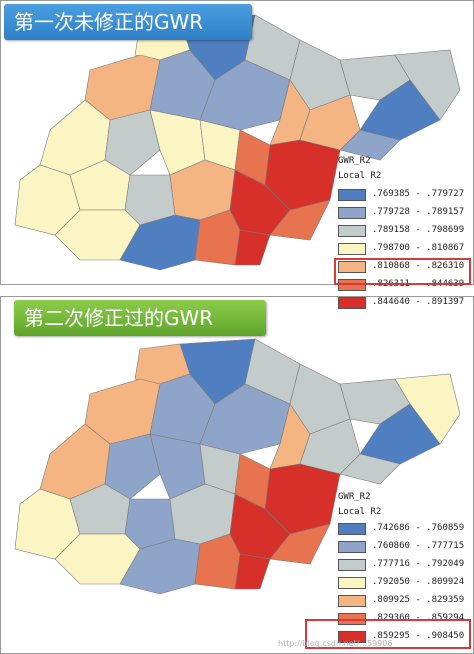 The height and width of the screenshot is (654, 474). Describe the element at coordinates (418, 546) in the screenshot. I see `legend-range-label: .760860 - .777715` at that location.